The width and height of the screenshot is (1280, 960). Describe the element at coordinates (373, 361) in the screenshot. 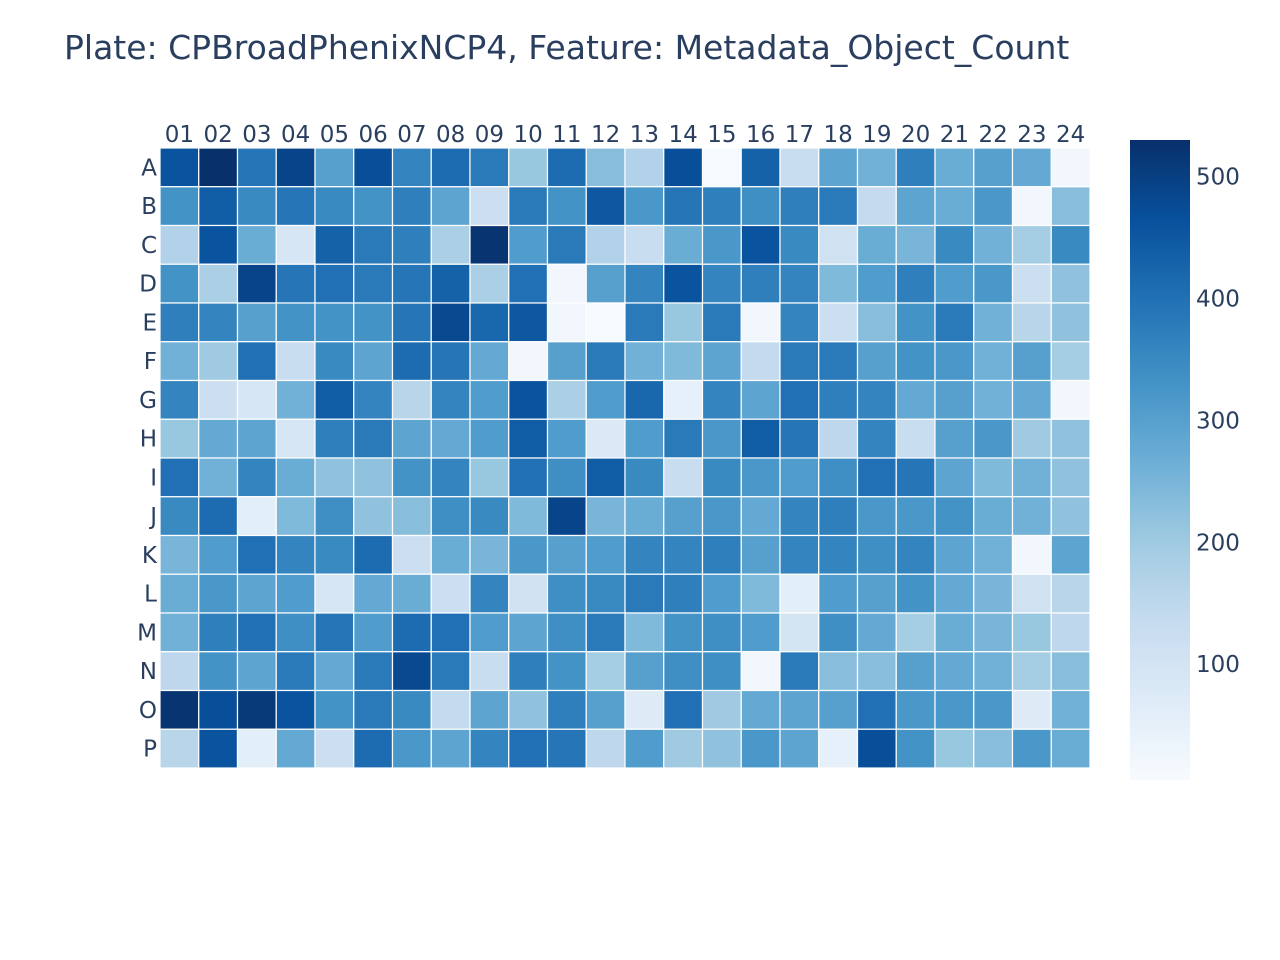

I see `cell-F06` at that location.